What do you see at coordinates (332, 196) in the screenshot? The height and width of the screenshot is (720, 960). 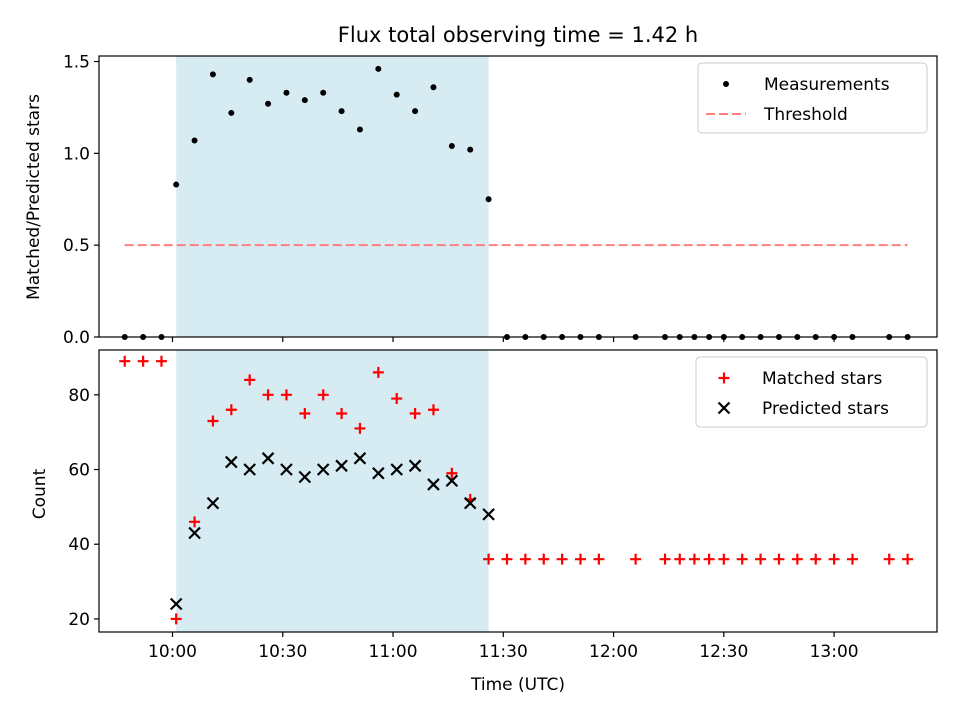 I see `top-shaded-span` at bounding box center [332, 196].